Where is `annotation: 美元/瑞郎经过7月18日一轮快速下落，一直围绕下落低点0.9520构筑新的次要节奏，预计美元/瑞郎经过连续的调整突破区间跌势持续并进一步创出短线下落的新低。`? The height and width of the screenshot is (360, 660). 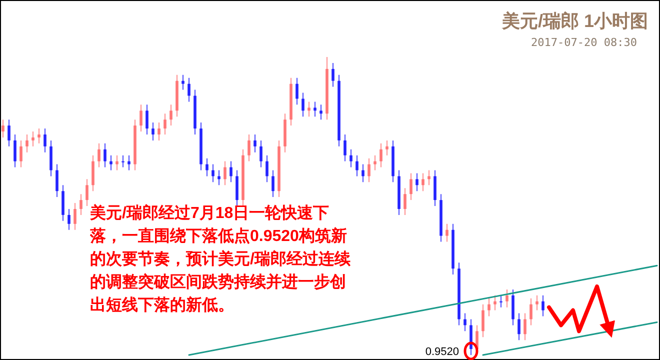 annotation: 美元/瑞郎经过7月18日一轮快速下落，一直围绕下落低点0.9520构筑新的次要节奏，预计美元/瑞郎经过连续的调整突破区间跌势持续并进一步创出短线下落的新低。 is located at coordinates (220, 259).